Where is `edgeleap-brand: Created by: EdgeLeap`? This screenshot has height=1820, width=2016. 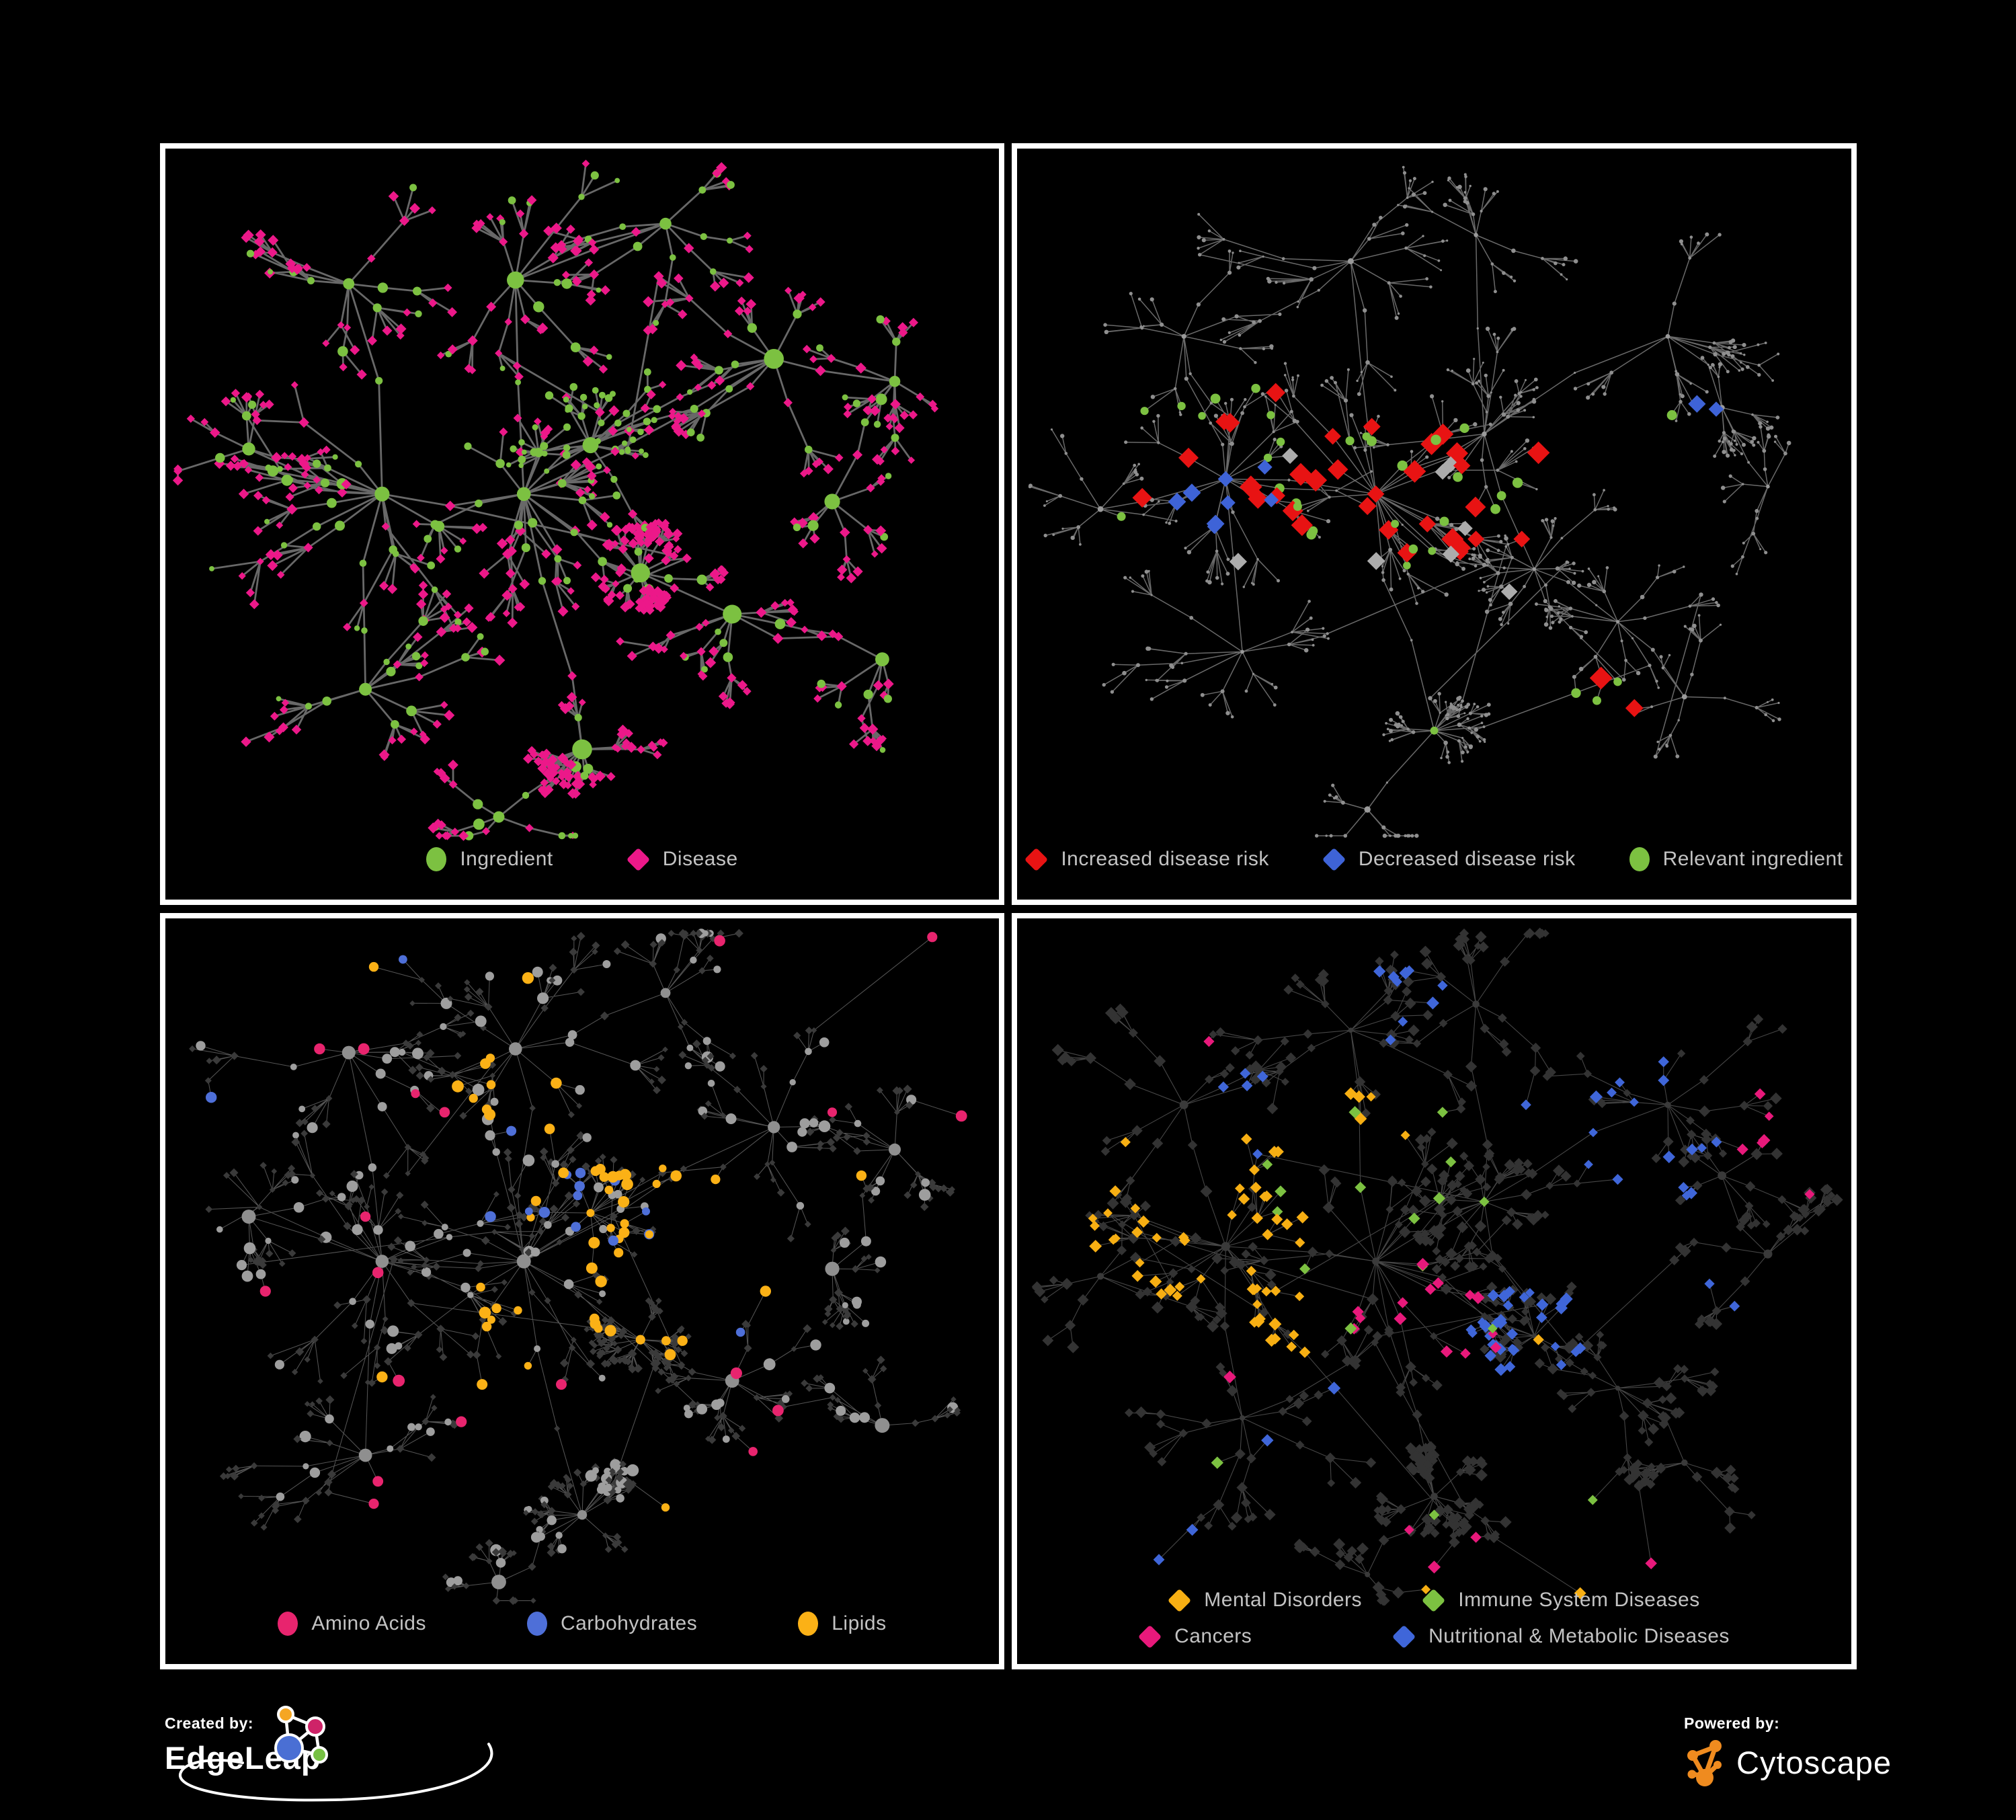
edgeleap-brand: Created by: EdgeLeap is located at coordinates (373, 1762).